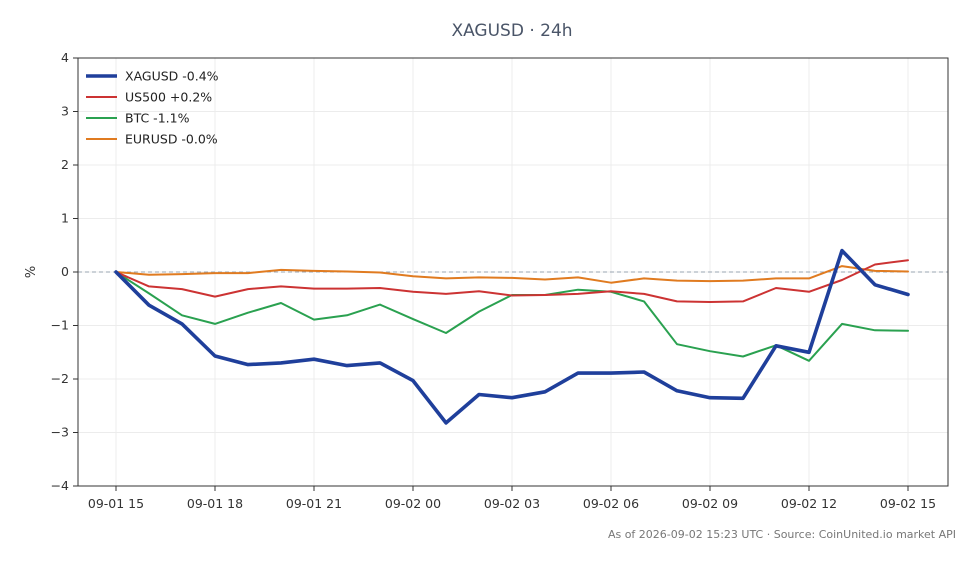 This screenshot has height=564, width=980. I want to click on y-tick-label: 4, so click(65, 57).